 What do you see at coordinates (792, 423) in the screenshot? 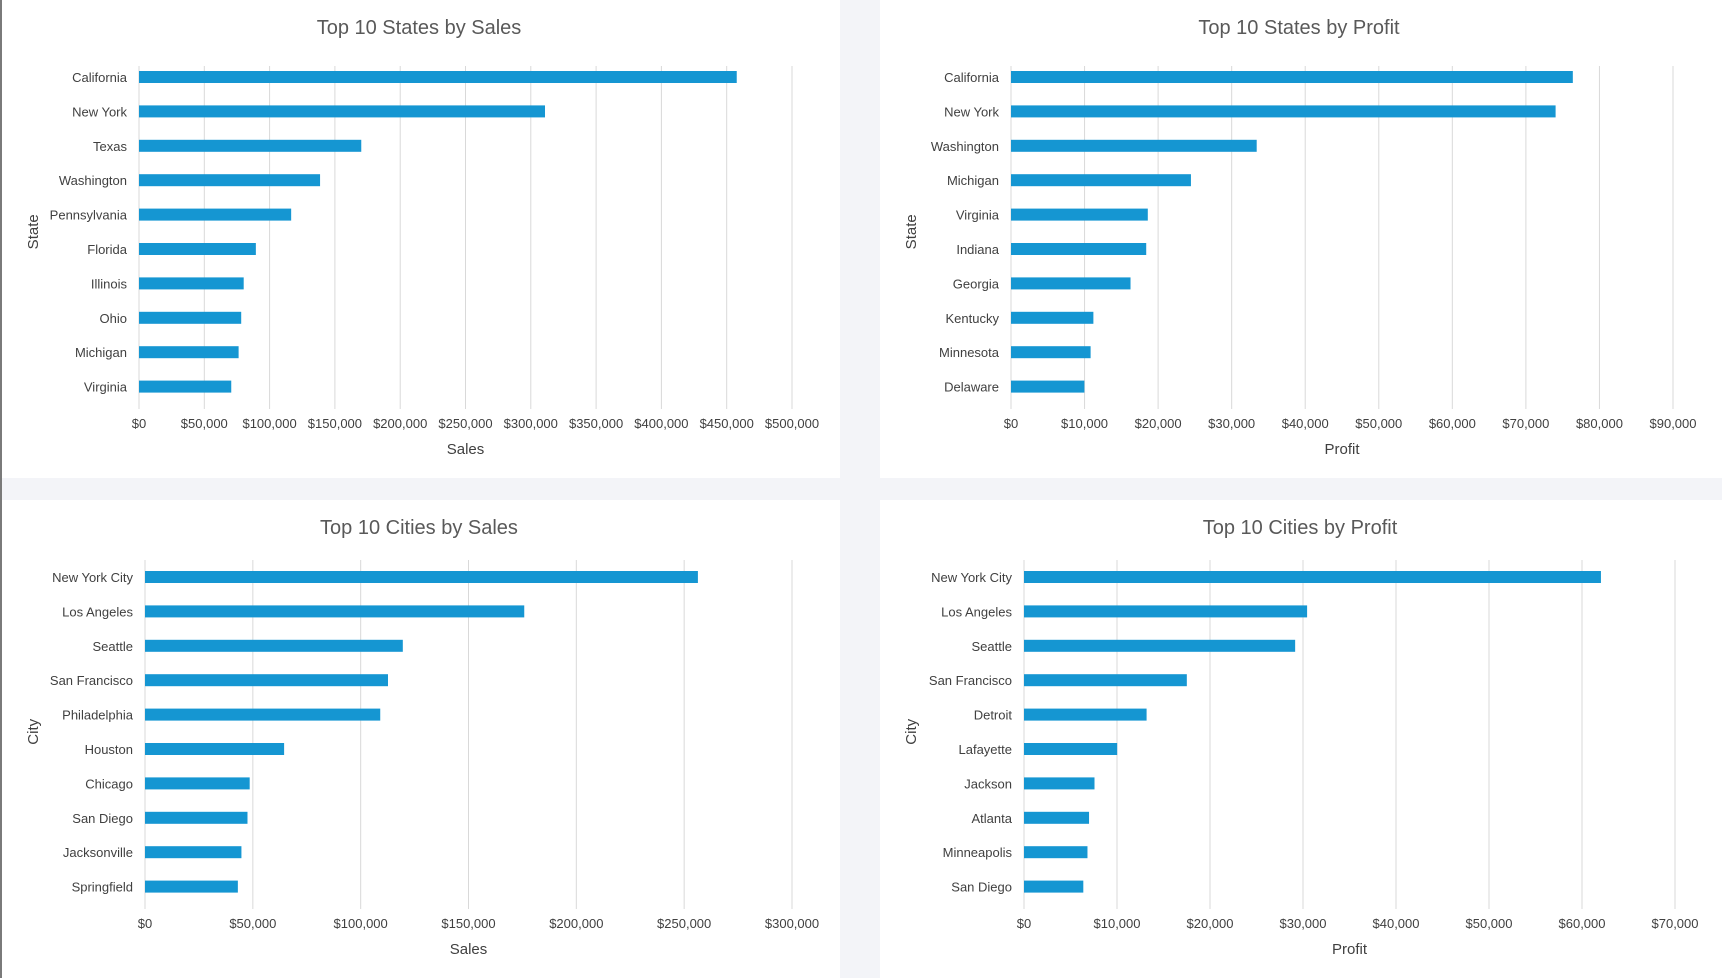
I see `x-tick-label: $500,000` at bounding box center [792, 423].